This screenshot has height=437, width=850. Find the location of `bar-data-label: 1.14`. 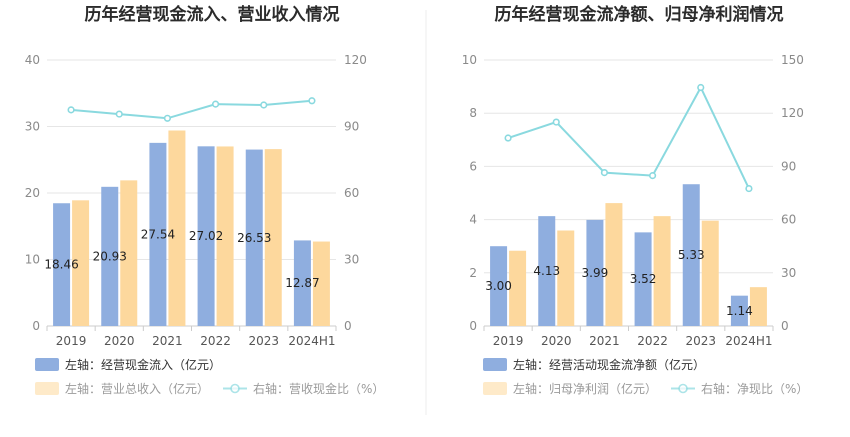

bar-data-label: 1.14 is located at coordinates (739, 311).